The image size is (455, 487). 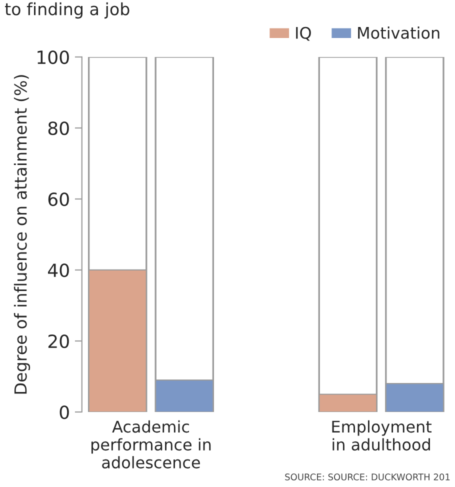 What do you see at coordinates (64, 412) in the screenshot?
I see `y-tick-label: 0` at bounding box center [64, 412].